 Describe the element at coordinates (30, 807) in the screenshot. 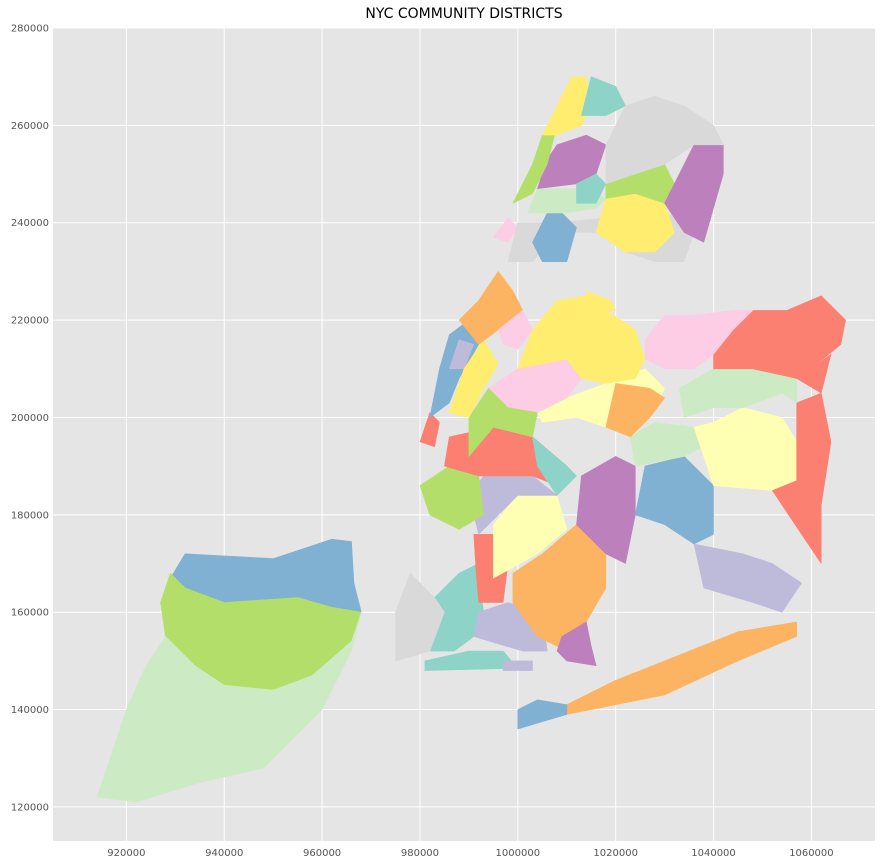

I see `y-tick-label: 120000` at that location.